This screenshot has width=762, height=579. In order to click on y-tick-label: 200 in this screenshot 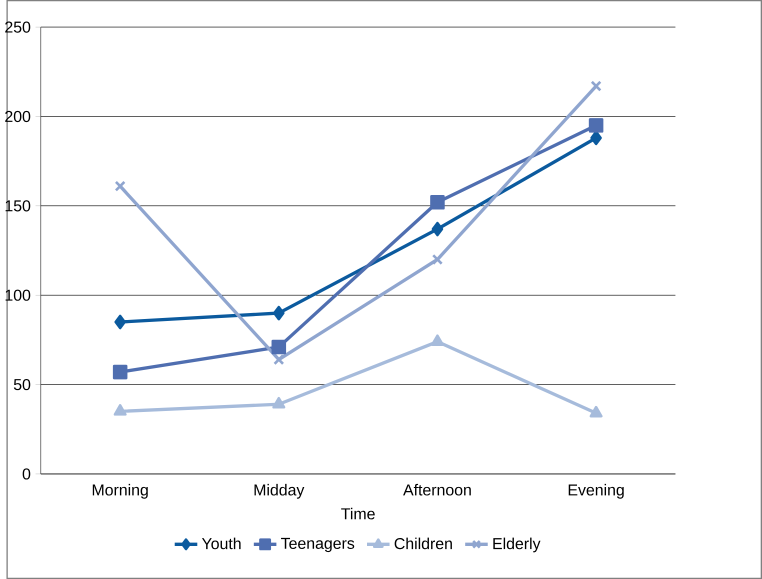, I will do `click(17, 116)`.